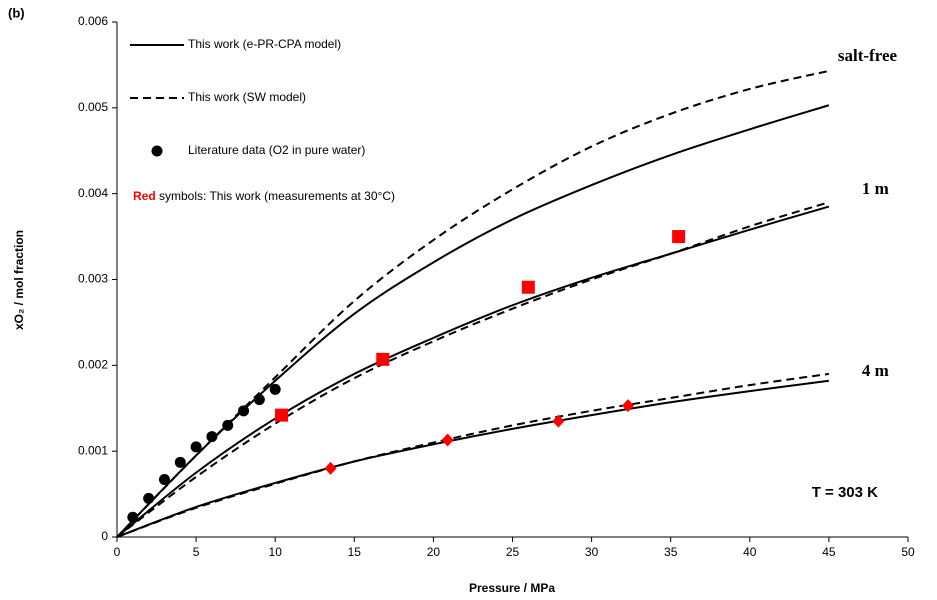 The width and height of the screenshot is (937, 600). I want to click on curve-label: 1 m, so click(875, 188).